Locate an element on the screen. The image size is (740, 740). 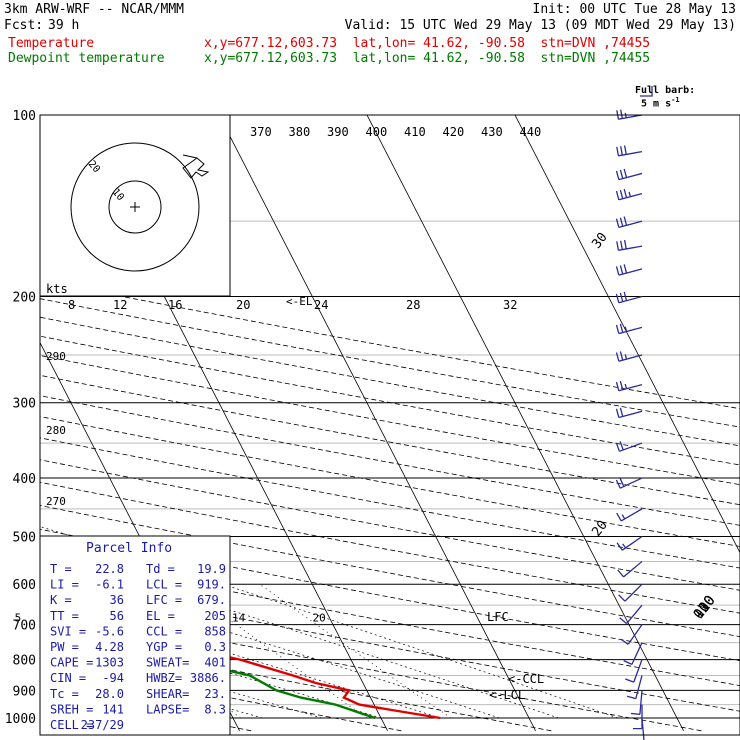
parcel-param-value: -94 is located at coordinates (113, 678).